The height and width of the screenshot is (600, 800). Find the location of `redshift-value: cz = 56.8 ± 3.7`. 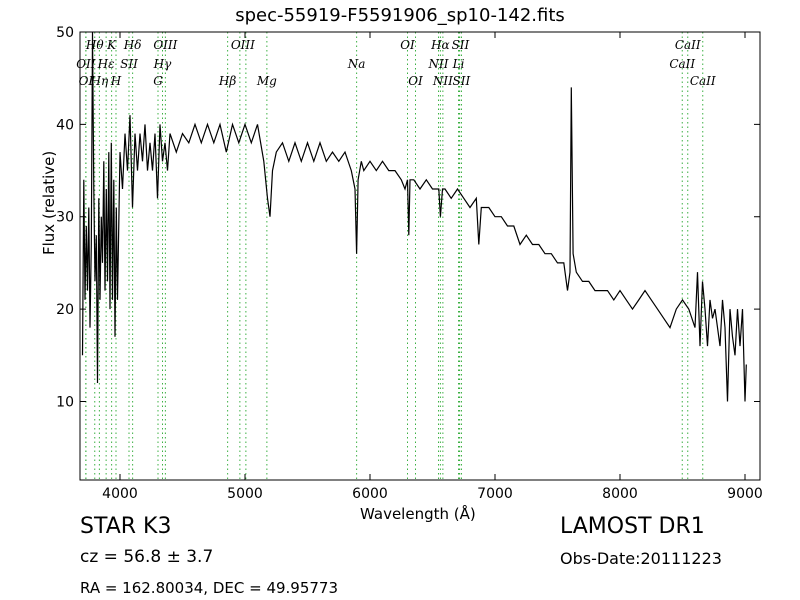

redshift-value: cz = 56.8 ± 3.7 is located at coordinates (147, 557).